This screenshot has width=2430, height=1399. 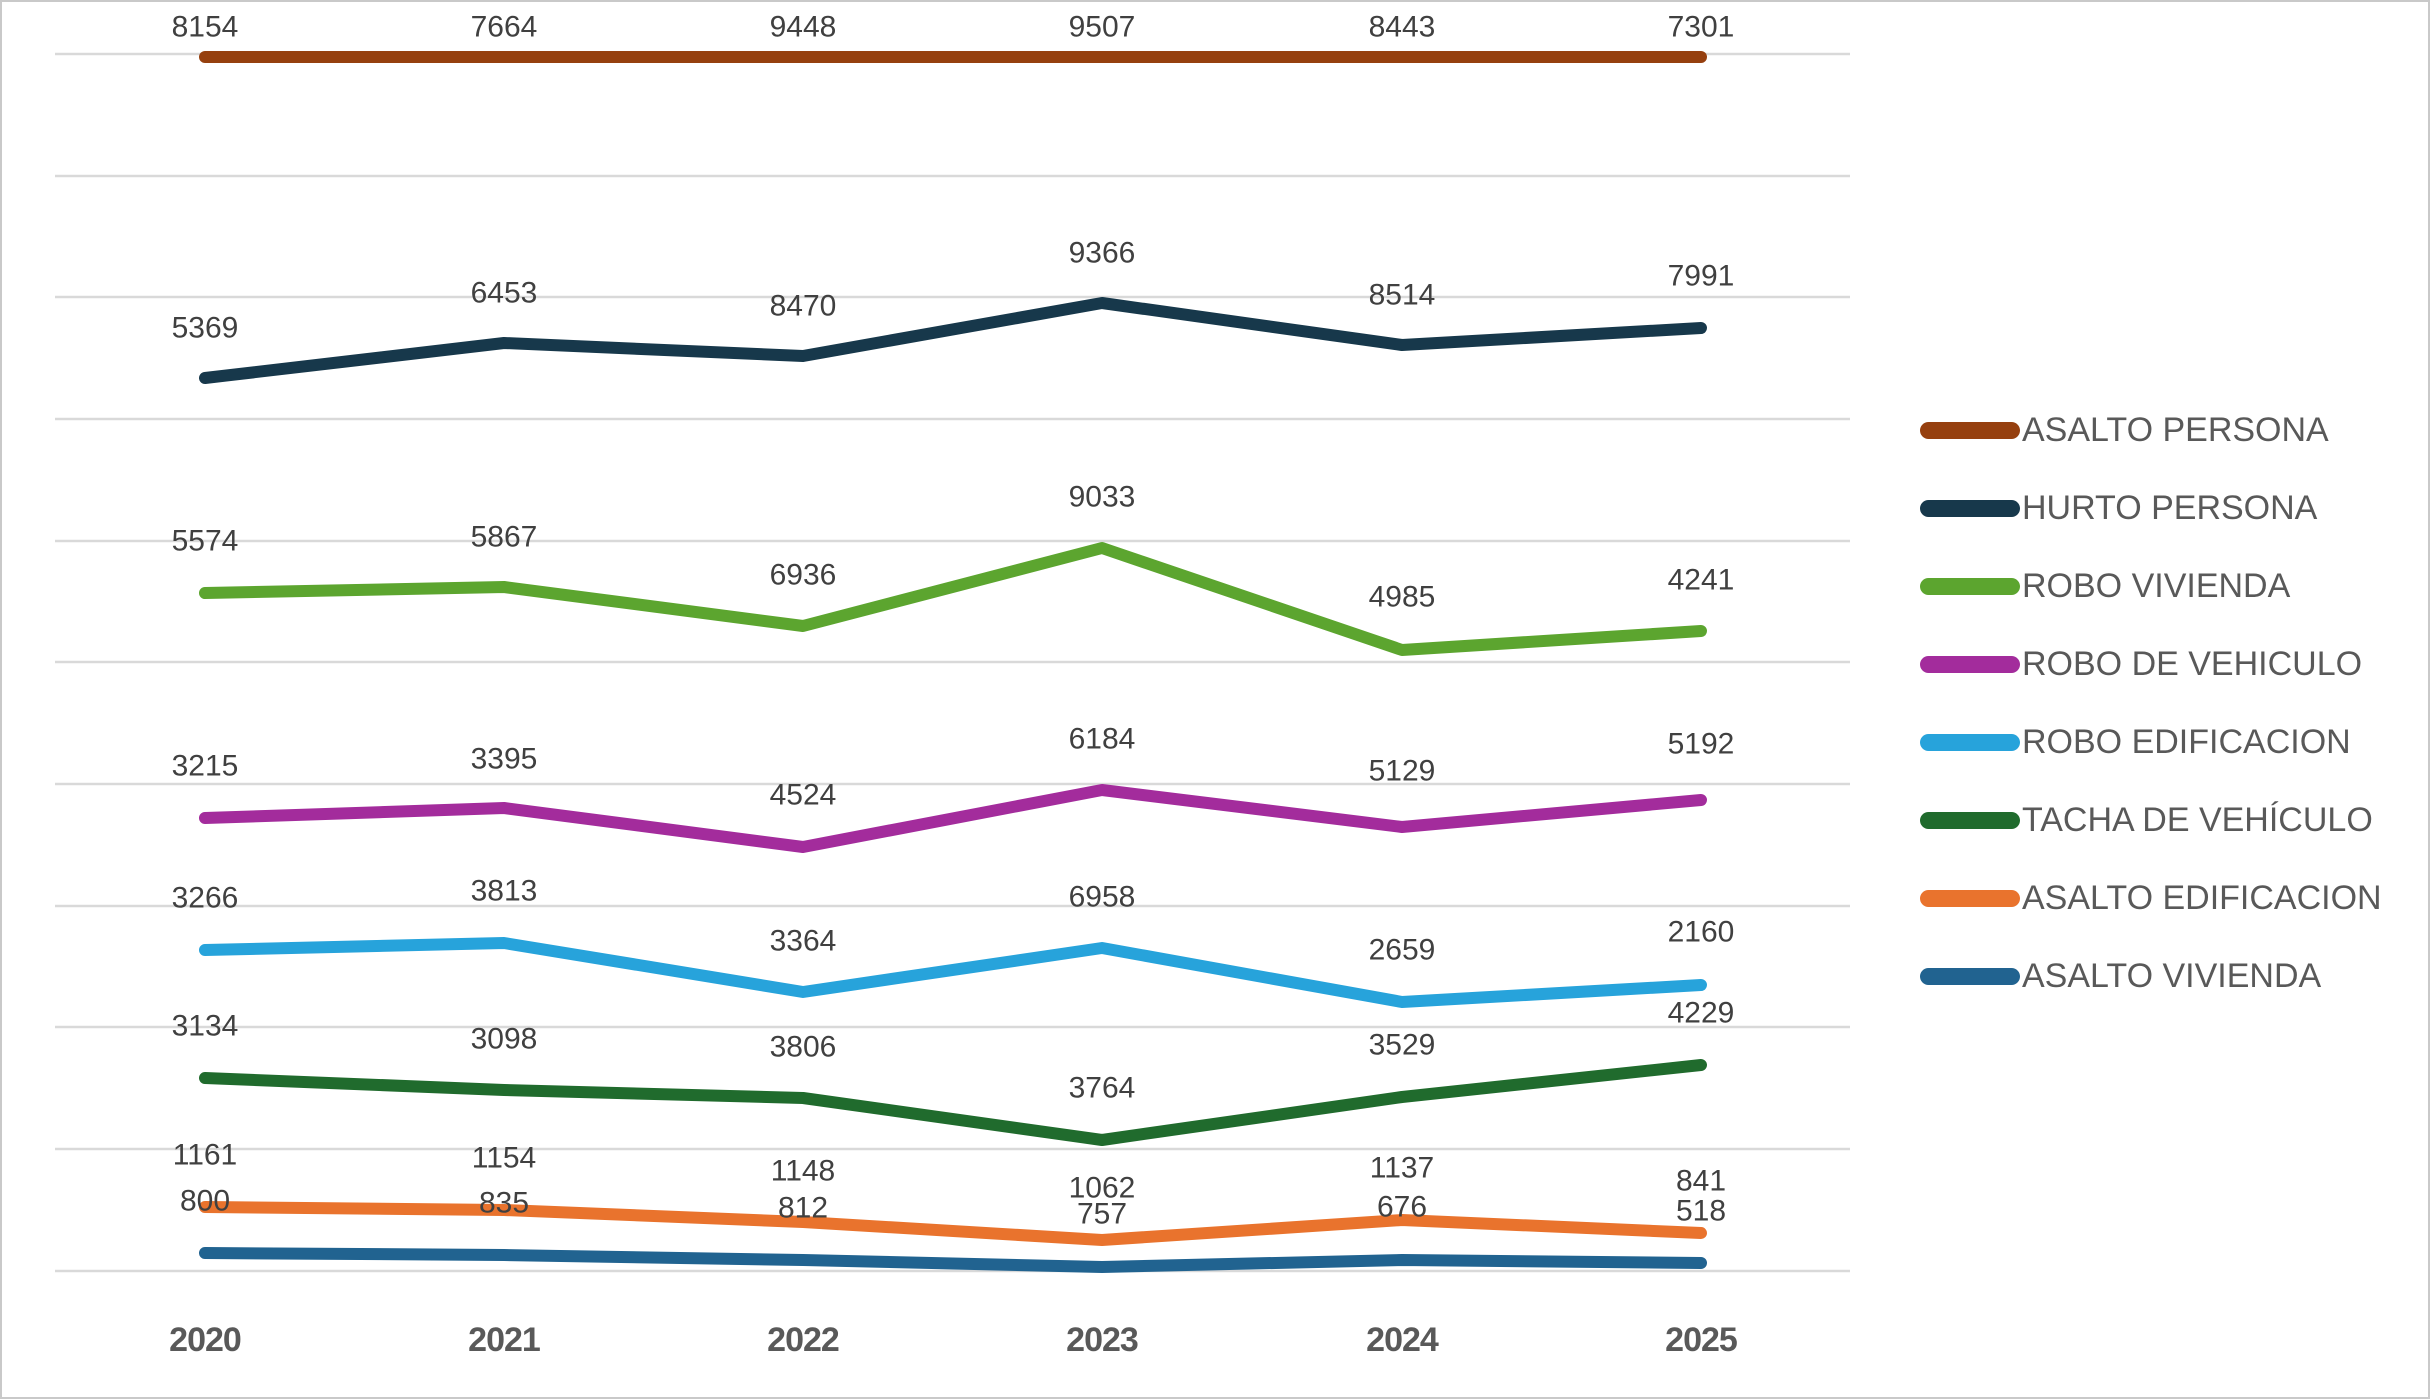 What do you see at coordinates (2192, 663) in the screenshot?
I see `legend-item-label: ROBO DE VEHICULO` at bounding box center [2192, 663].